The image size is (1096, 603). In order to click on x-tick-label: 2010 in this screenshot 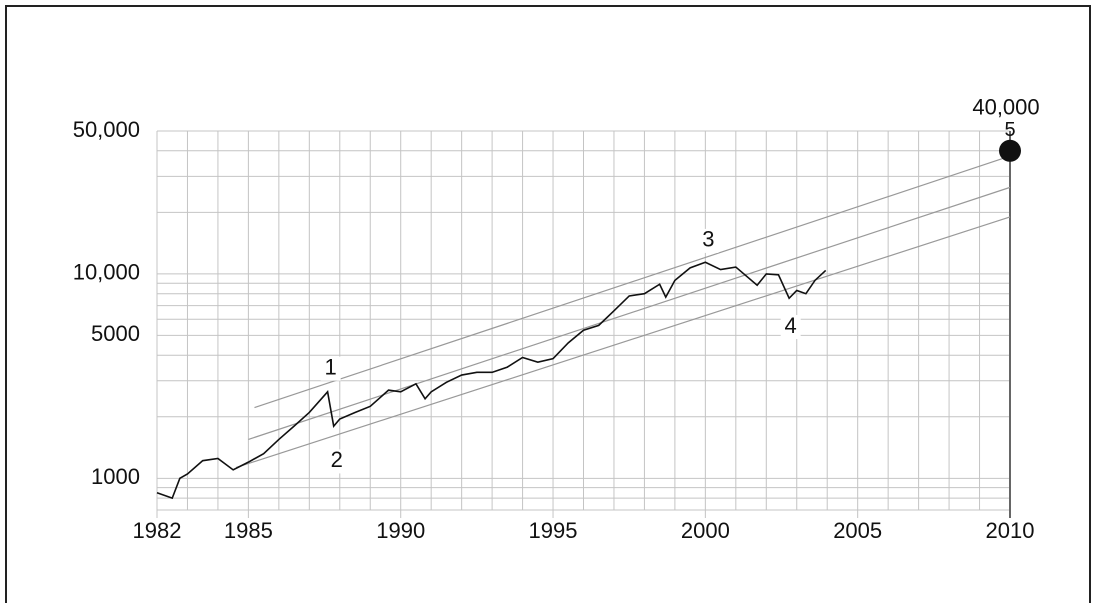, I will do `click(1010, 530)`.